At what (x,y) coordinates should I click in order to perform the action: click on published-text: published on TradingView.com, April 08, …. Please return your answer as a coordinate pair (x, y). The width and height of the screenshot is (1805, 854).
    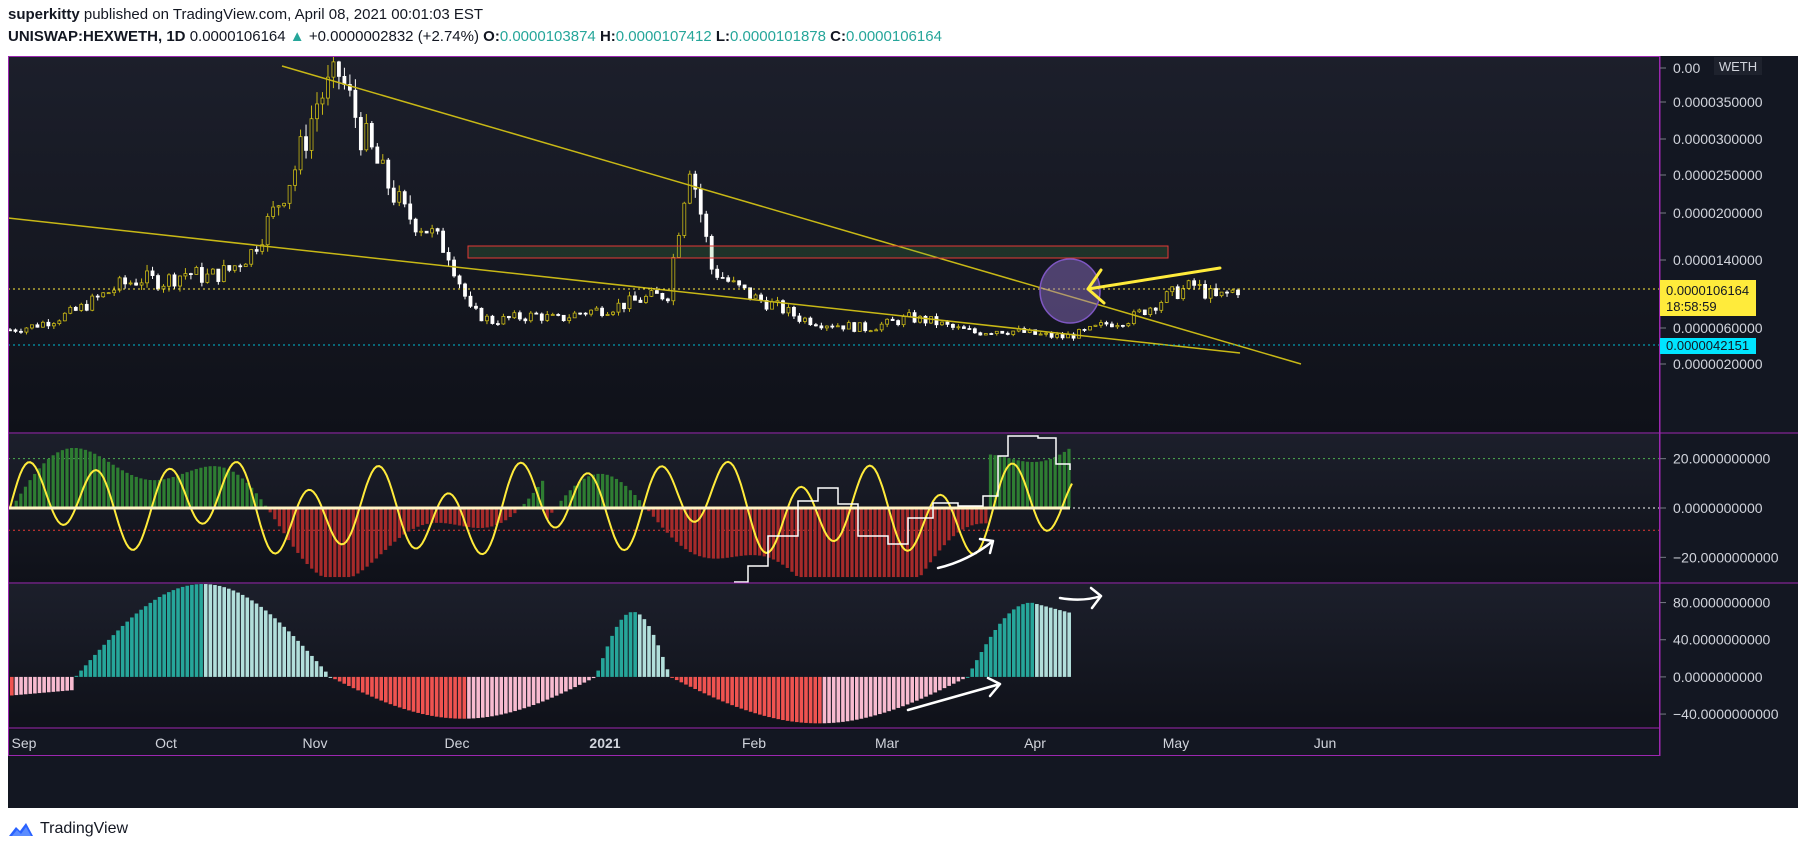
    Looking at the image, I should click on (283, 14).